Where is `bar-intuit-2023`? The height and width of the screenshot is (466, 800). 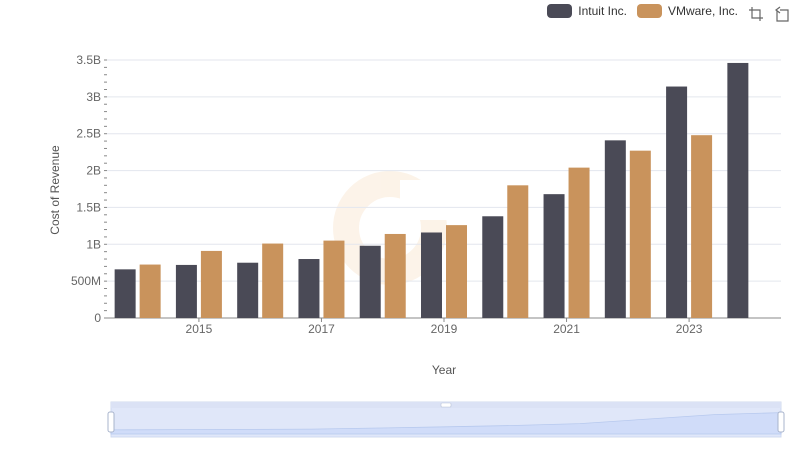
bar-intuit-2023 is located at coordinates (677, 202).